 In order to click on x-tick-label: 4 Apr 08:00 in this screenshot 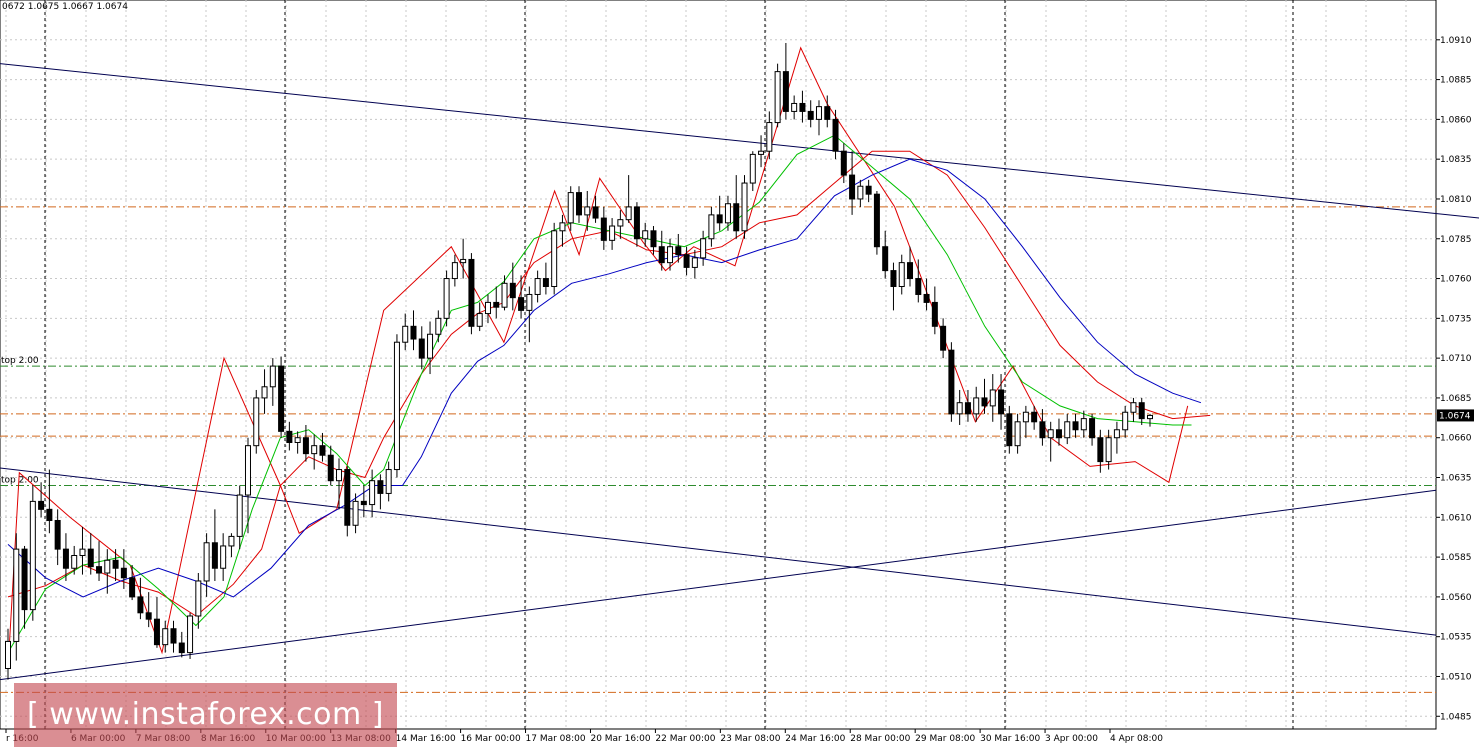, I will do `click(1136, 739)`.